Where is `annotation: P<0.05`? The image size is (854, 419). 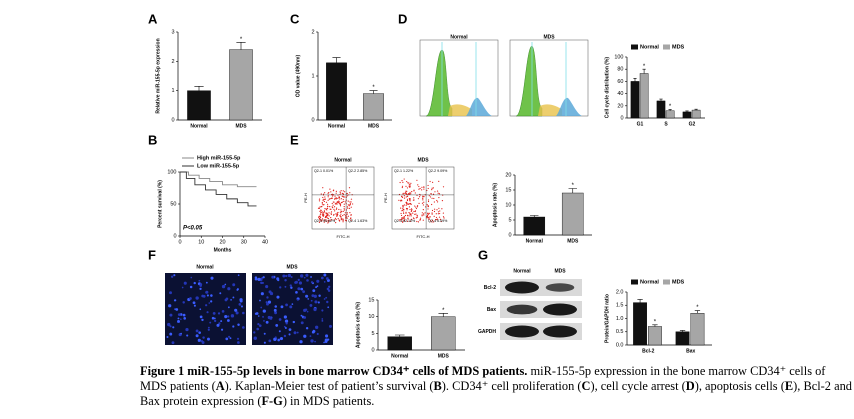 annotation: P<0.05 is located at coordinates (193, 229).